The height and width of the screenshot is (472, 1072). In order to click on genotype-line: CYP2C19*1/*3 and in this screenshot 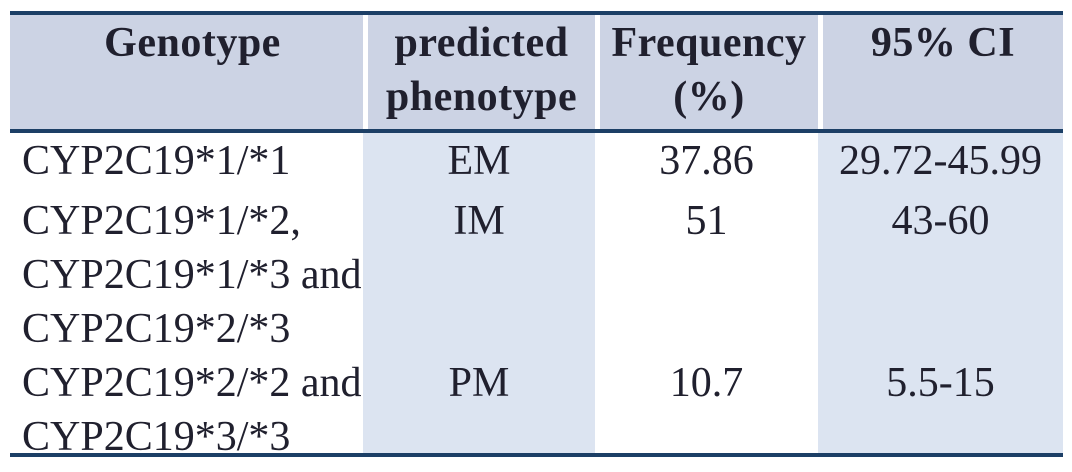, I will do `click(192, 275)`.